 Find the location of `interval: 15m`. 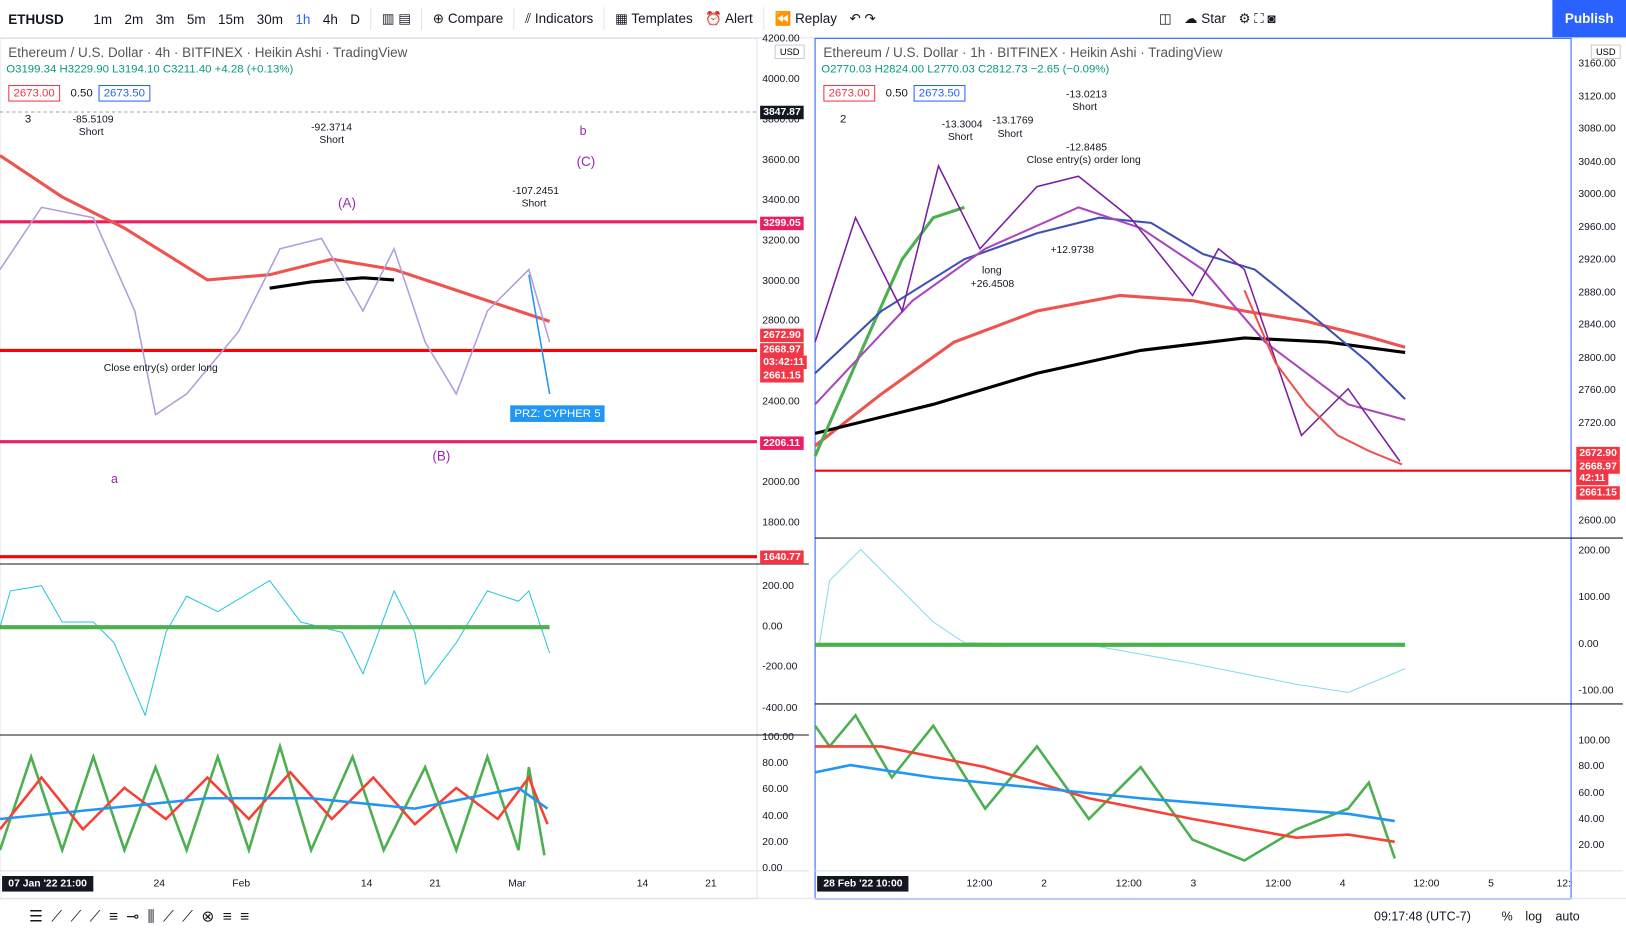

interval: 15m is located at coordinates (231, 18).